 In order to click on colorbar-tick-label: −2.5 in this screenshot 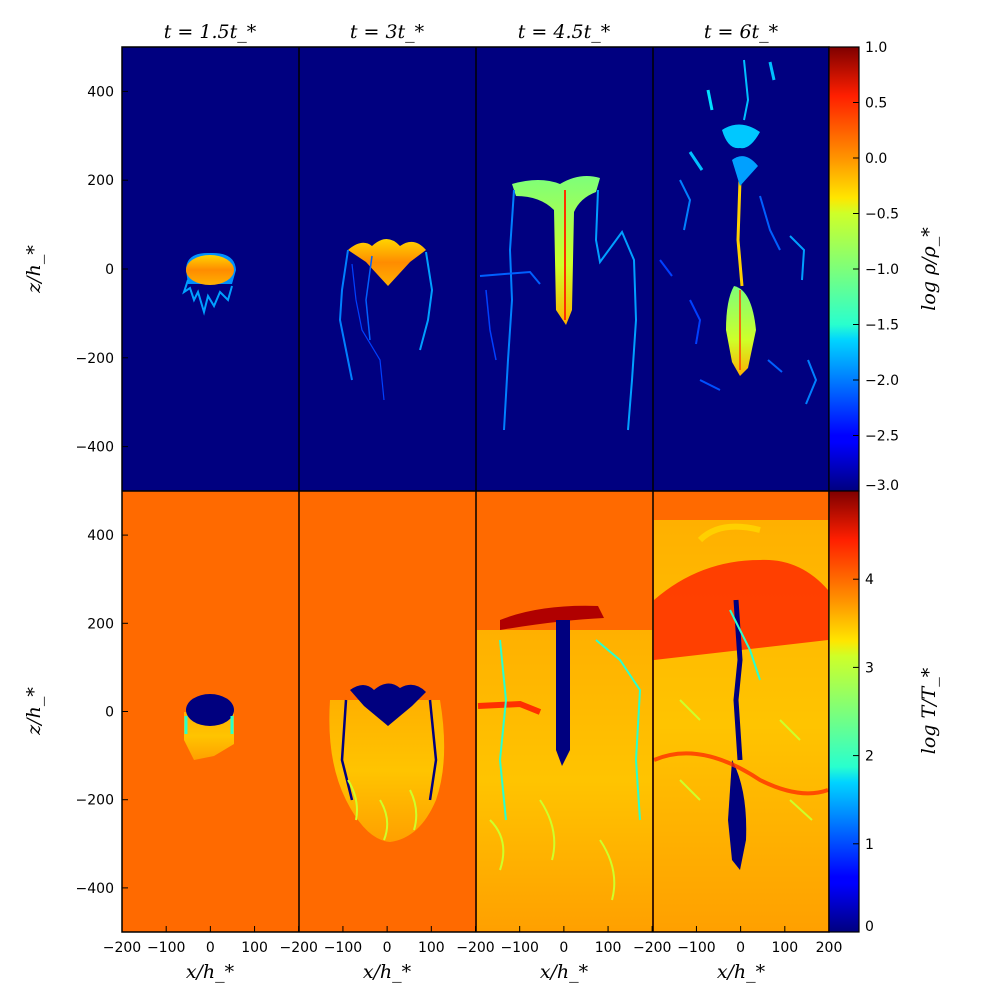, I will do `click(882, 437)`.